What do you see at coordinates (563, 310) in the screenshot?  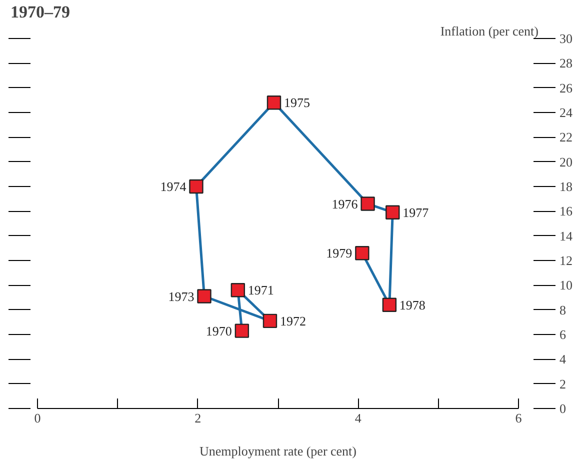 I see `y-tick-label: 8` at bounding box center [563, 310].